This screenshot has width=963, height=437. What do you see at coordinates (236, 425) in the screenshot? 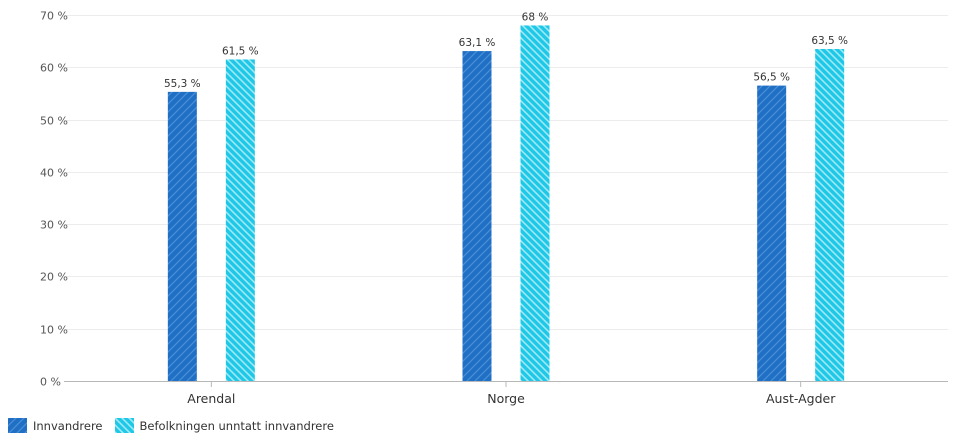
I see `legend-label: Befolkningen unntatt innvandrere` at bounding box center [236, 425].